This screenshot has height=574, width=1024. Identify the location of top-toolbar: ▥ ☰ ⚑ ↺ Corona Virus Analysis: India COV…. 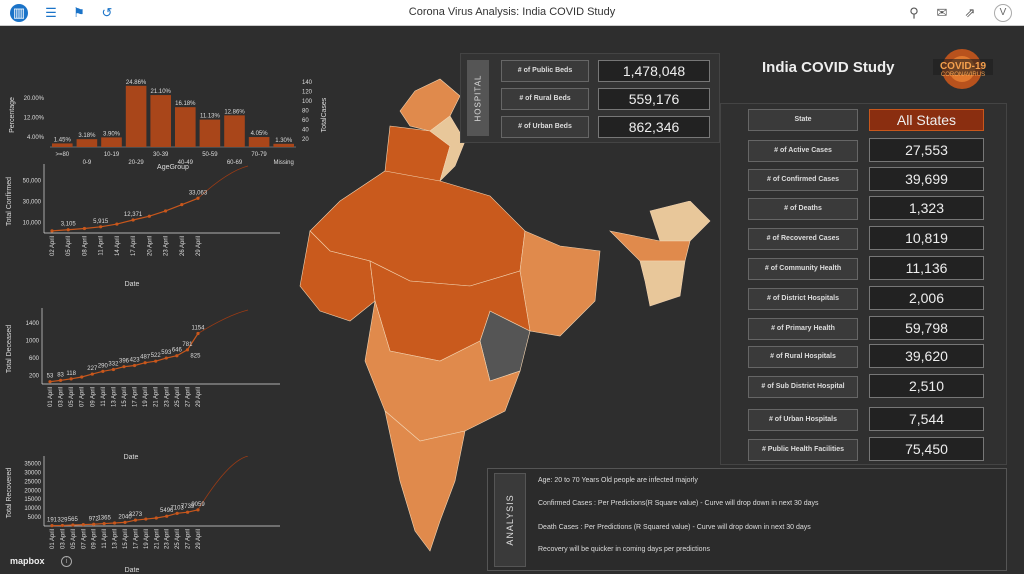
(512, 13).